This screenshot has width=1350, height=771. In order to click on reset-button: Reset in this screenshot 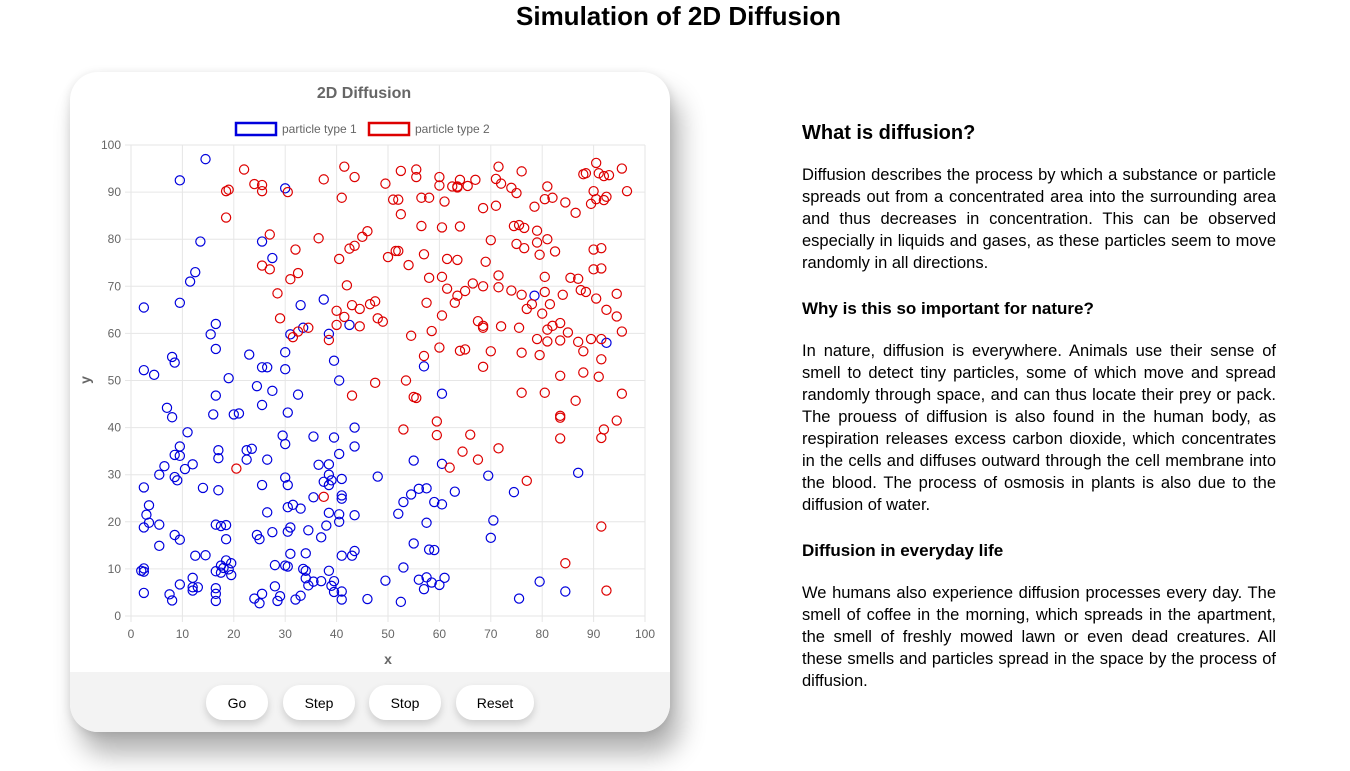, I will do `click(495, 702)`.